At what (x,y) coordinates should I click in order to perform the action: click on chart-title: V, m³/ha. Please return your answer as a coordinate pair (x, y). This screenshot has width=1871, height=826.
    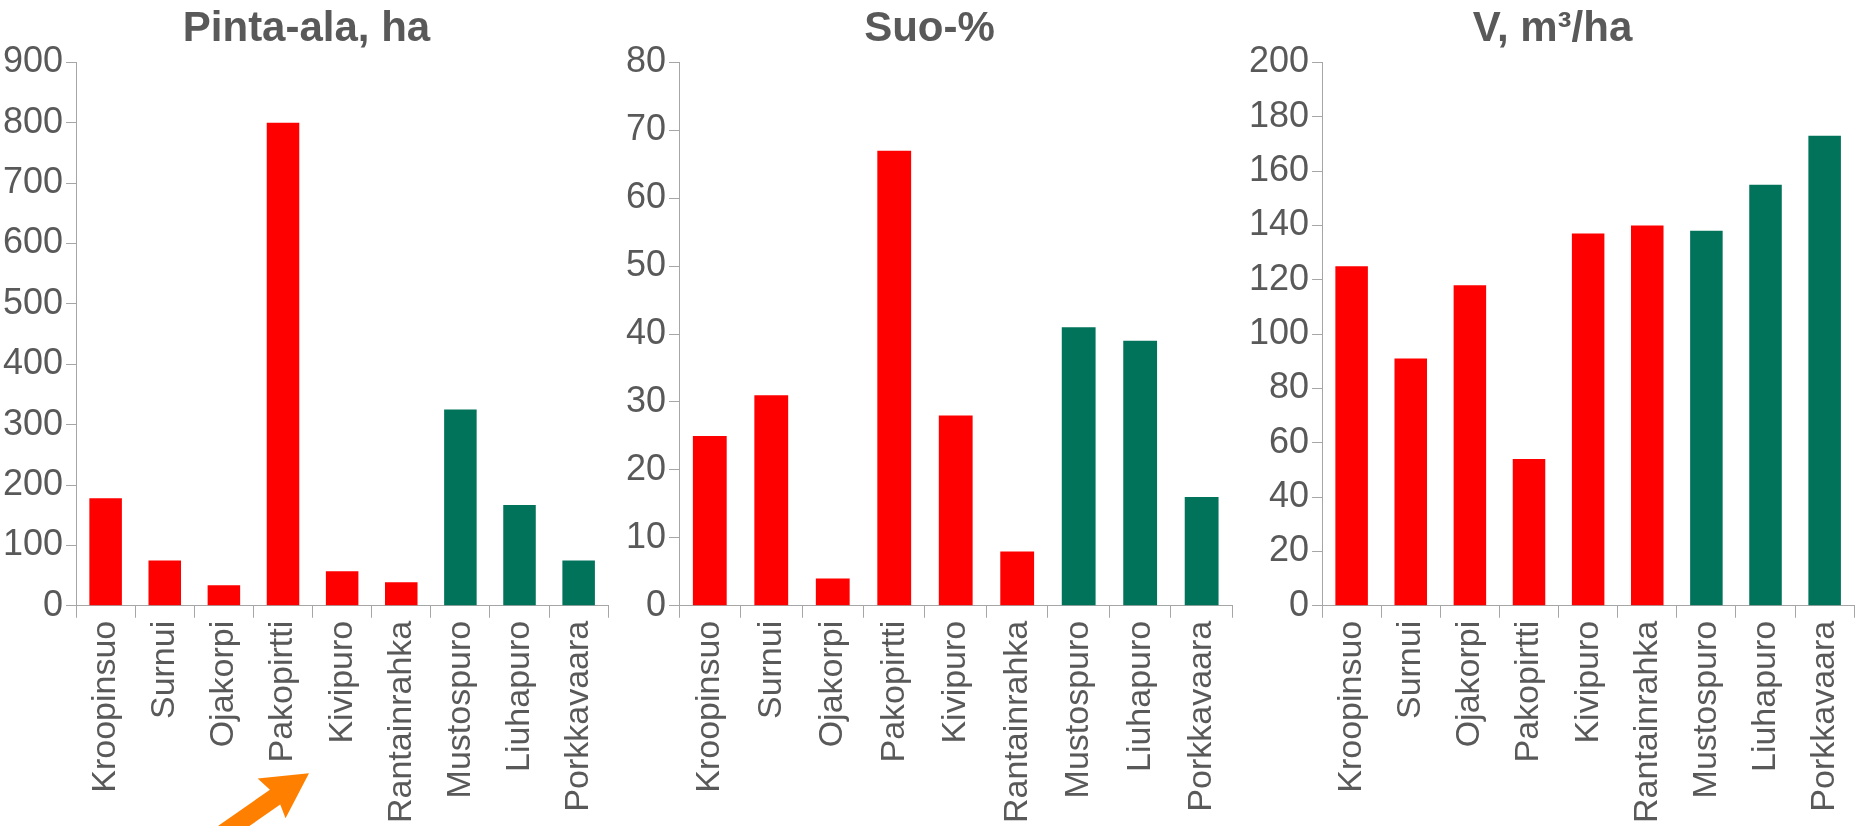
    Looking at the image, I should click on (1552, 26).